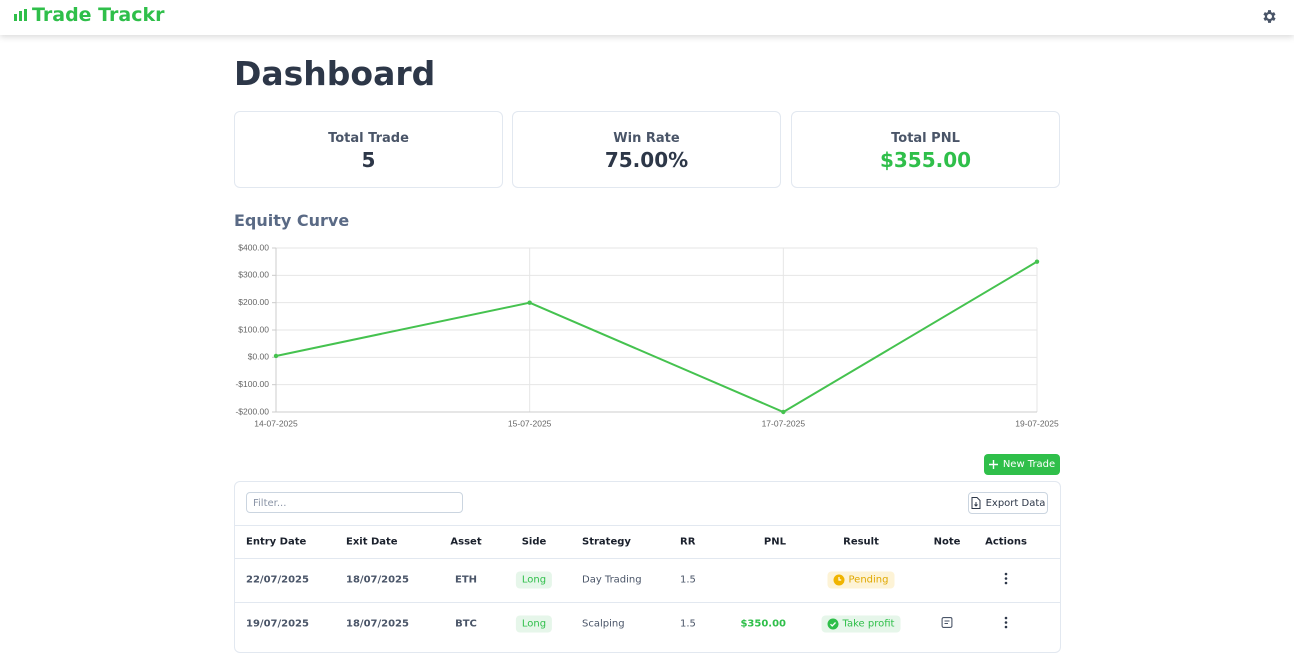 This screenshot has width=1294, height=653. What do you see at coordinates (647, 17) in the screenshot?
I see `top-bar: Trade Trackr` at bounding box center [647, 17].